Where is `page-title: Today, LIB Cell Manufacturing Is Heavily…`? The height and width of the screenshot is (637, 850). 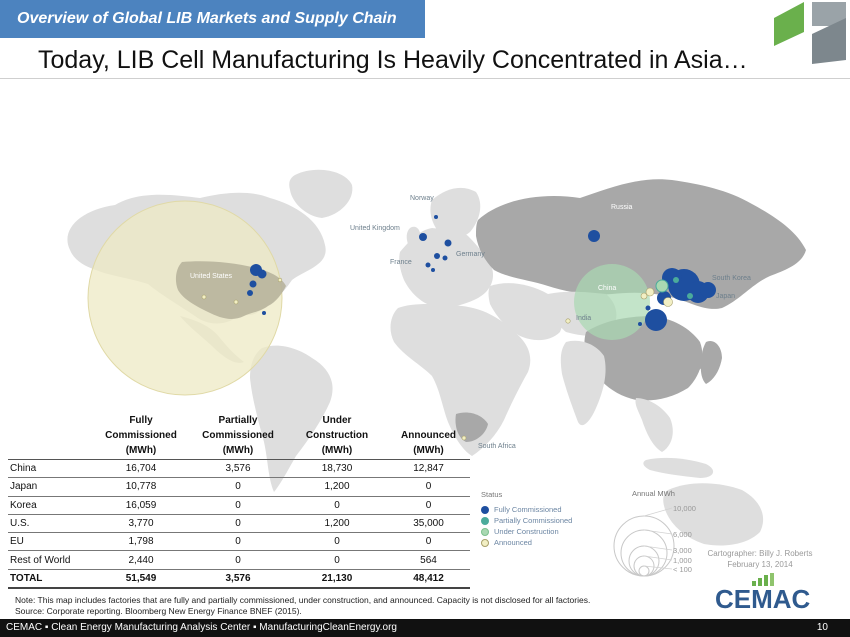 page-title: Today, LIB Cell Manufacturing Is Heavily… is located at coordinates (393, 60).